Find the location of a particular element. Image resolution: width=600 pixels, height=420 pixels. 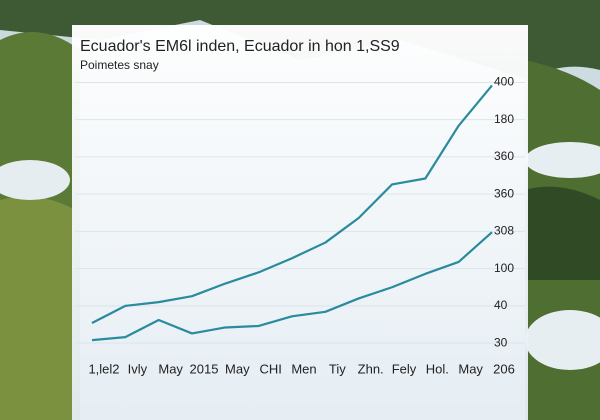

x-tick-label: 2015 is located at coordinates (204, 368).